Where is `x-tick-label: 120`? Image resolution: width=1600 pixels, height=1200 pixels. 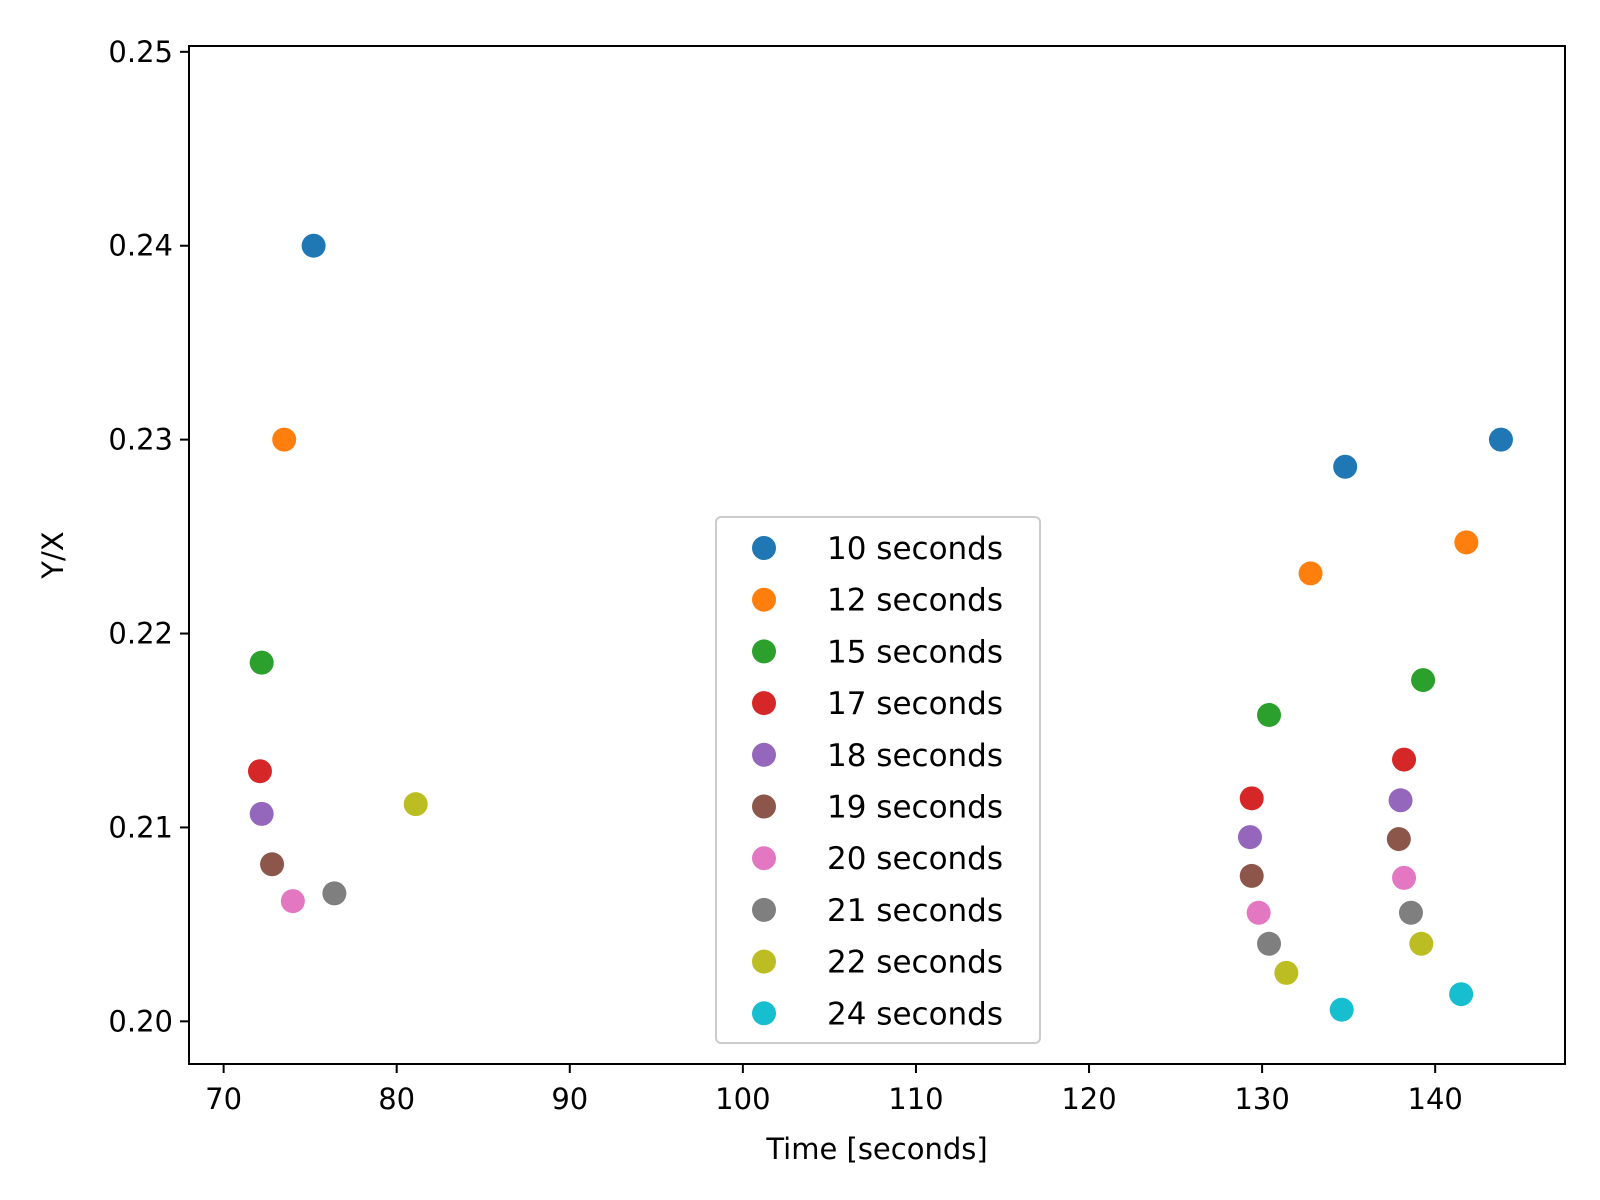
x-tick-label: 120 is located at coordinates (1088, 1099).